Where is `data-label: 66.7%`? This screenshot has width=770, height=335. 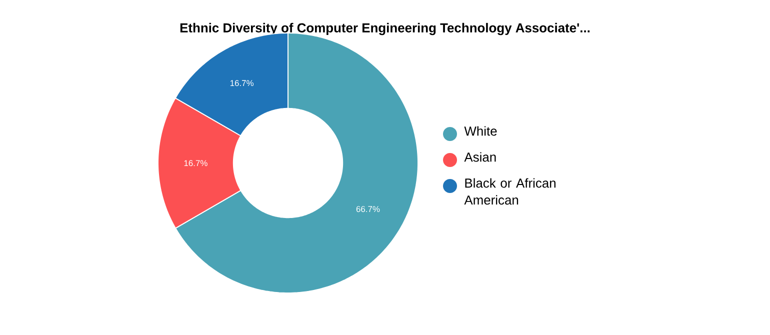 data-label: 66.7% is located at coordinates (368, 209).